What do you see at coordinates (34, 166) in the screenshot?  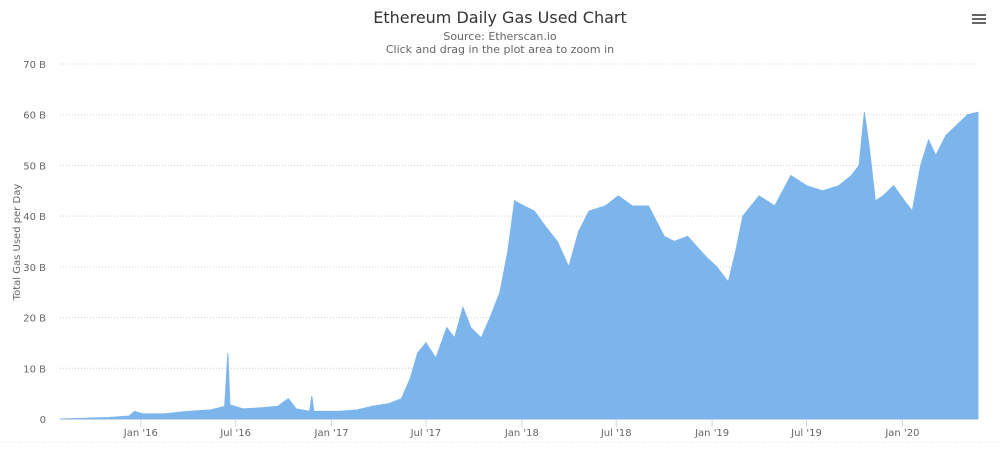 I see `y-tick-label: 50 B` at bounding box center [34, 166].